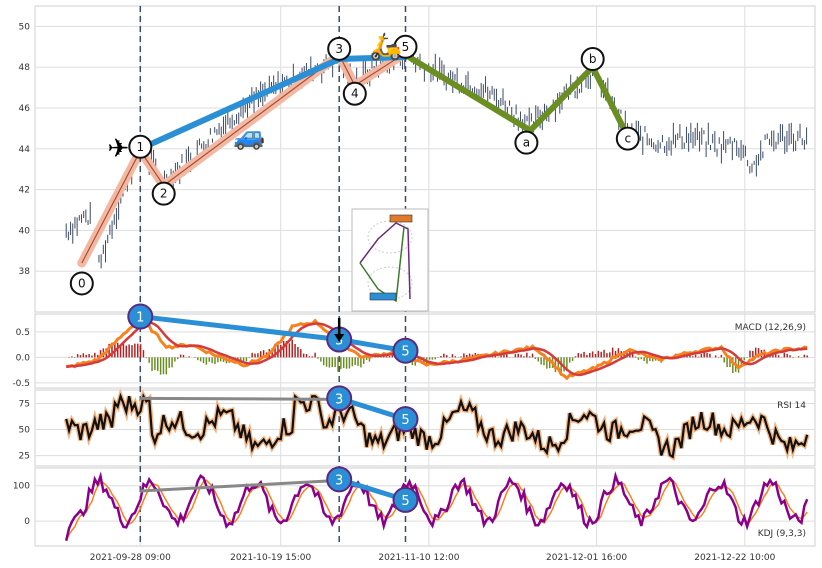 Image resolution: width=822 pixels, height=568 pixels. Describe the element at coordinates (24, 191) in the screenshot. I see `price-y-tick-label: 42` at that location.